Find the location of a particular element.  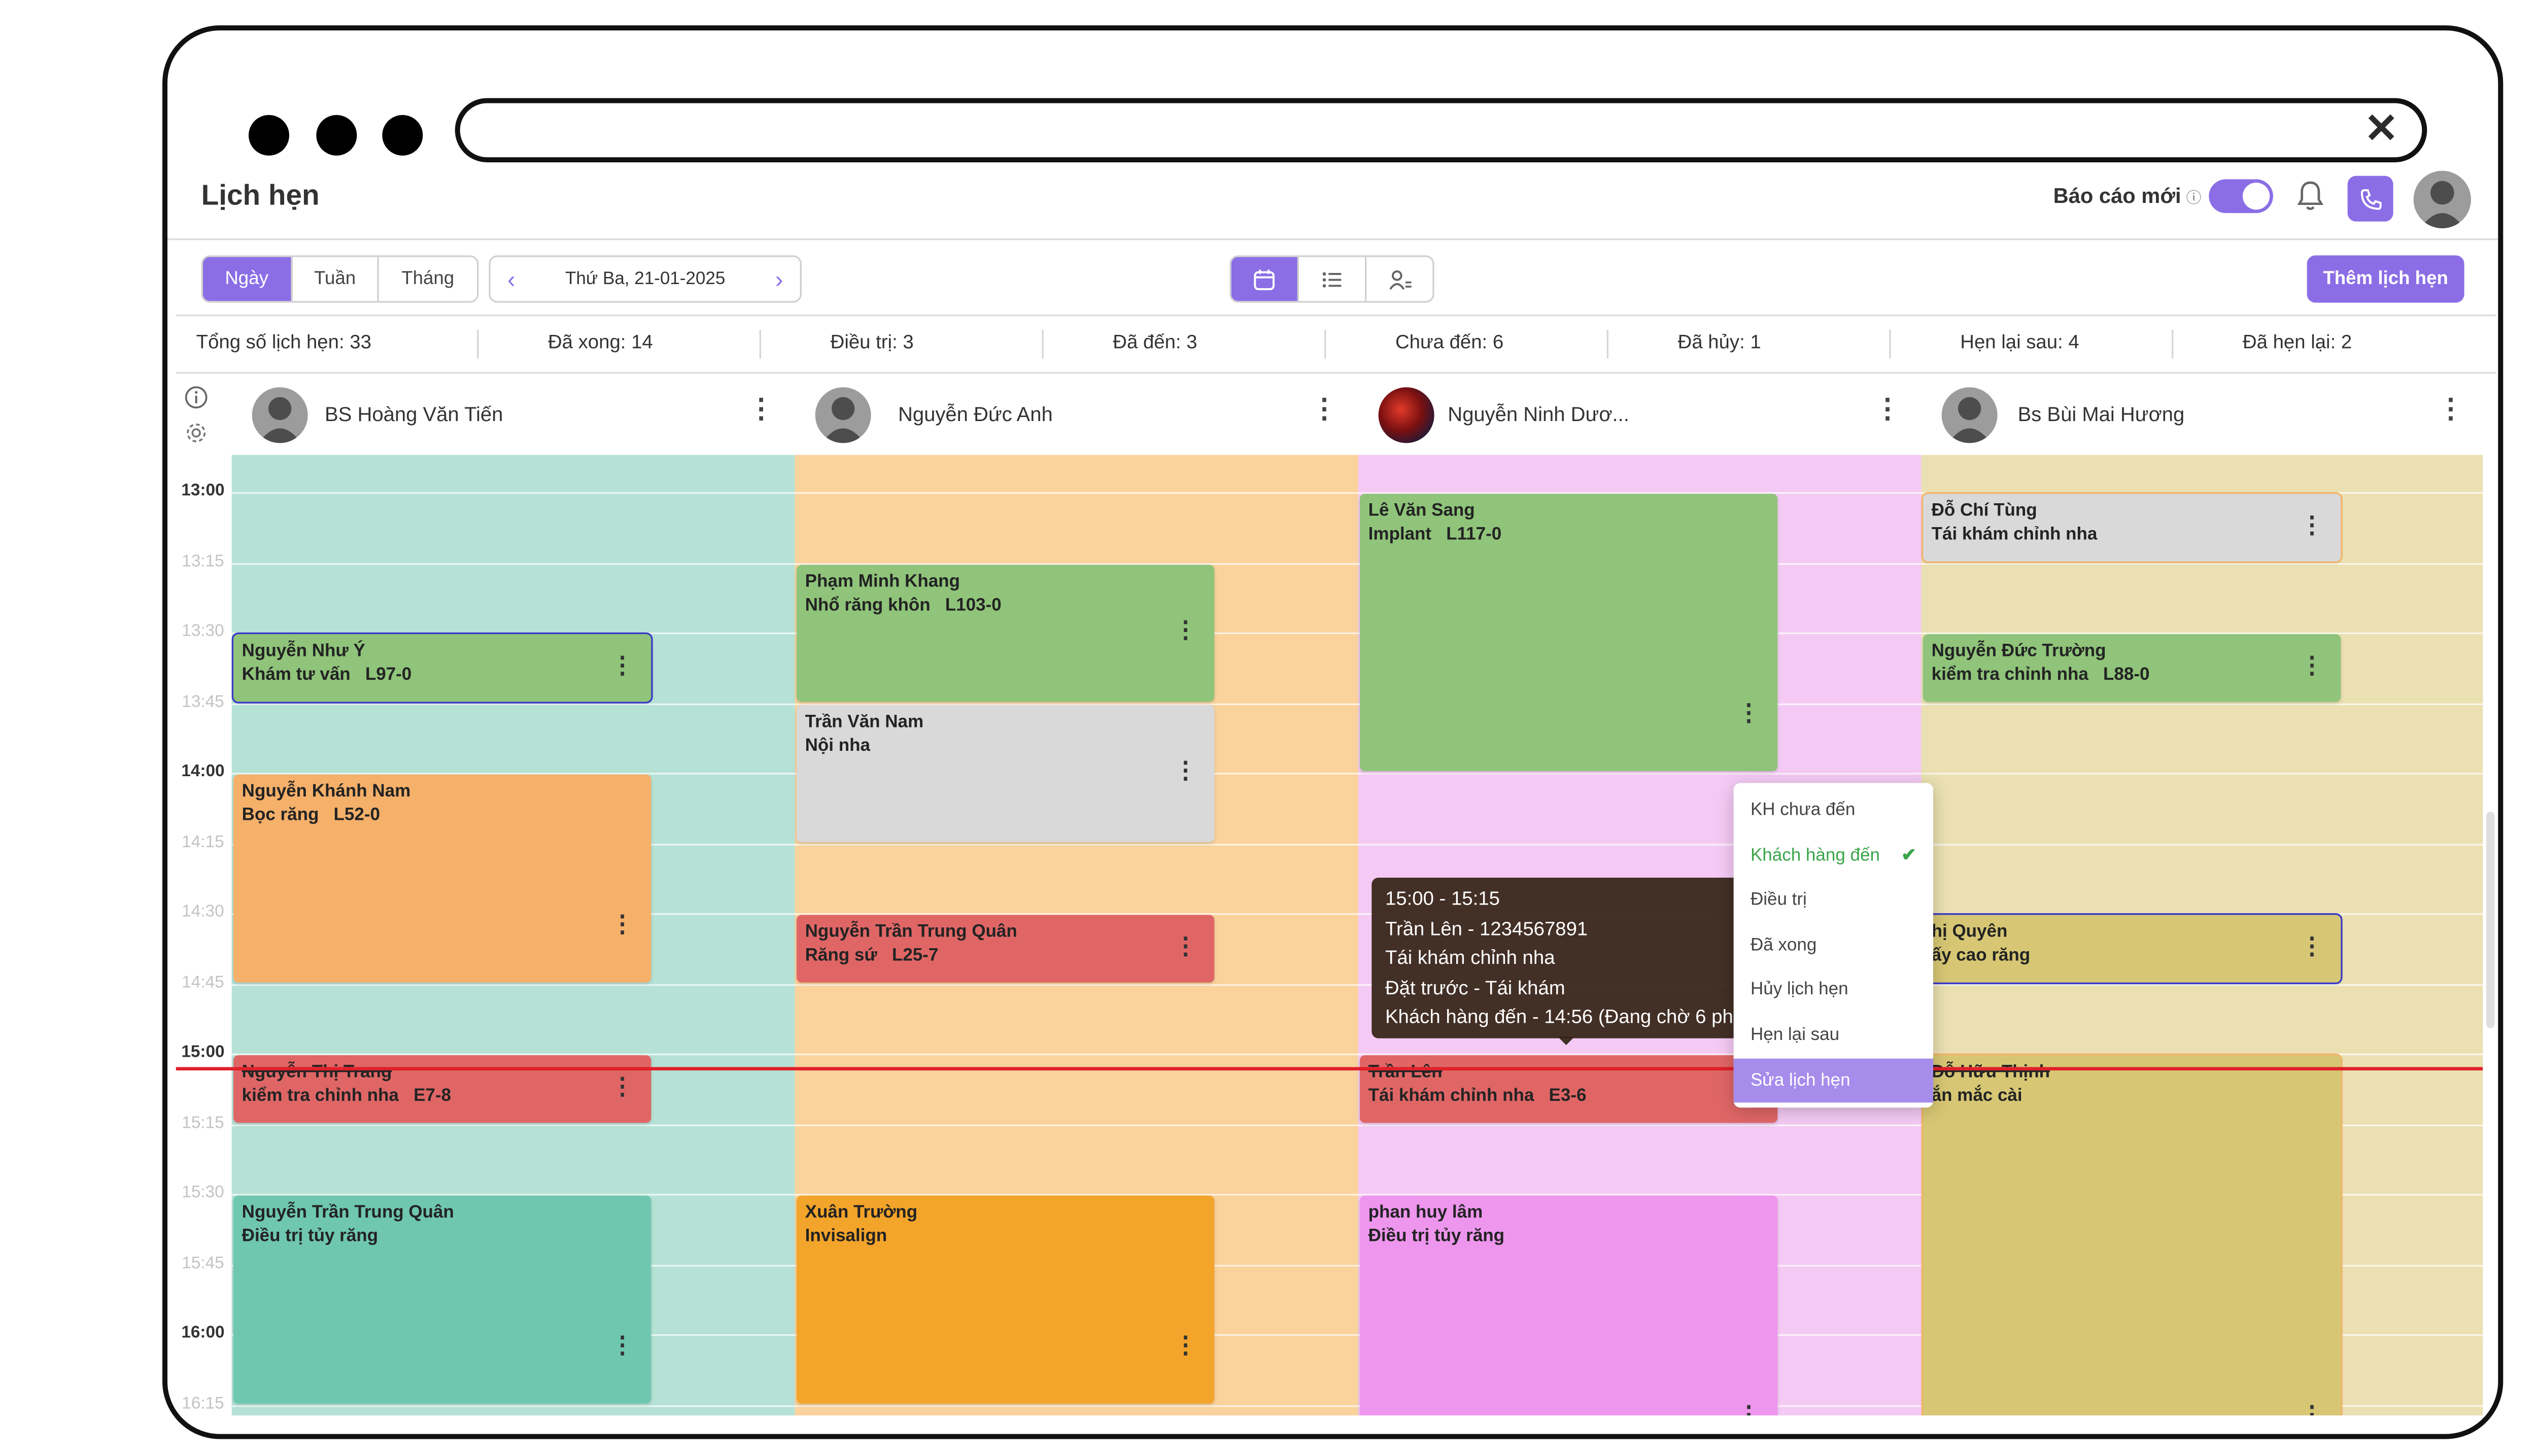

close-icon: ✕ is located at coordinates (2381, 129).